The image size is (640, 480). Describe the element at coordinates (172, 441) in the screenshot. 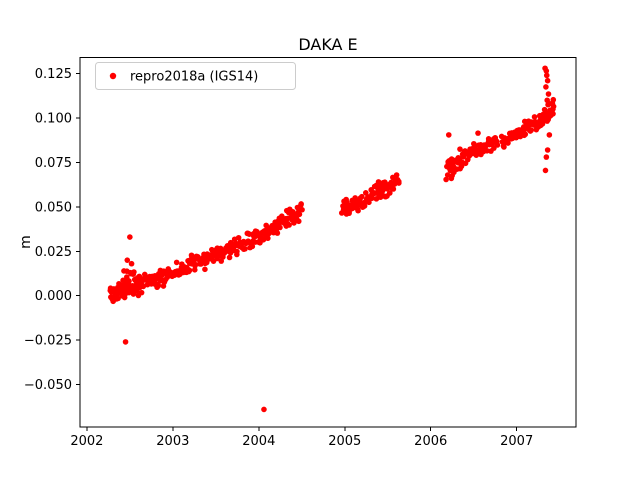

I see `x-tick-label: 2003` at that location.